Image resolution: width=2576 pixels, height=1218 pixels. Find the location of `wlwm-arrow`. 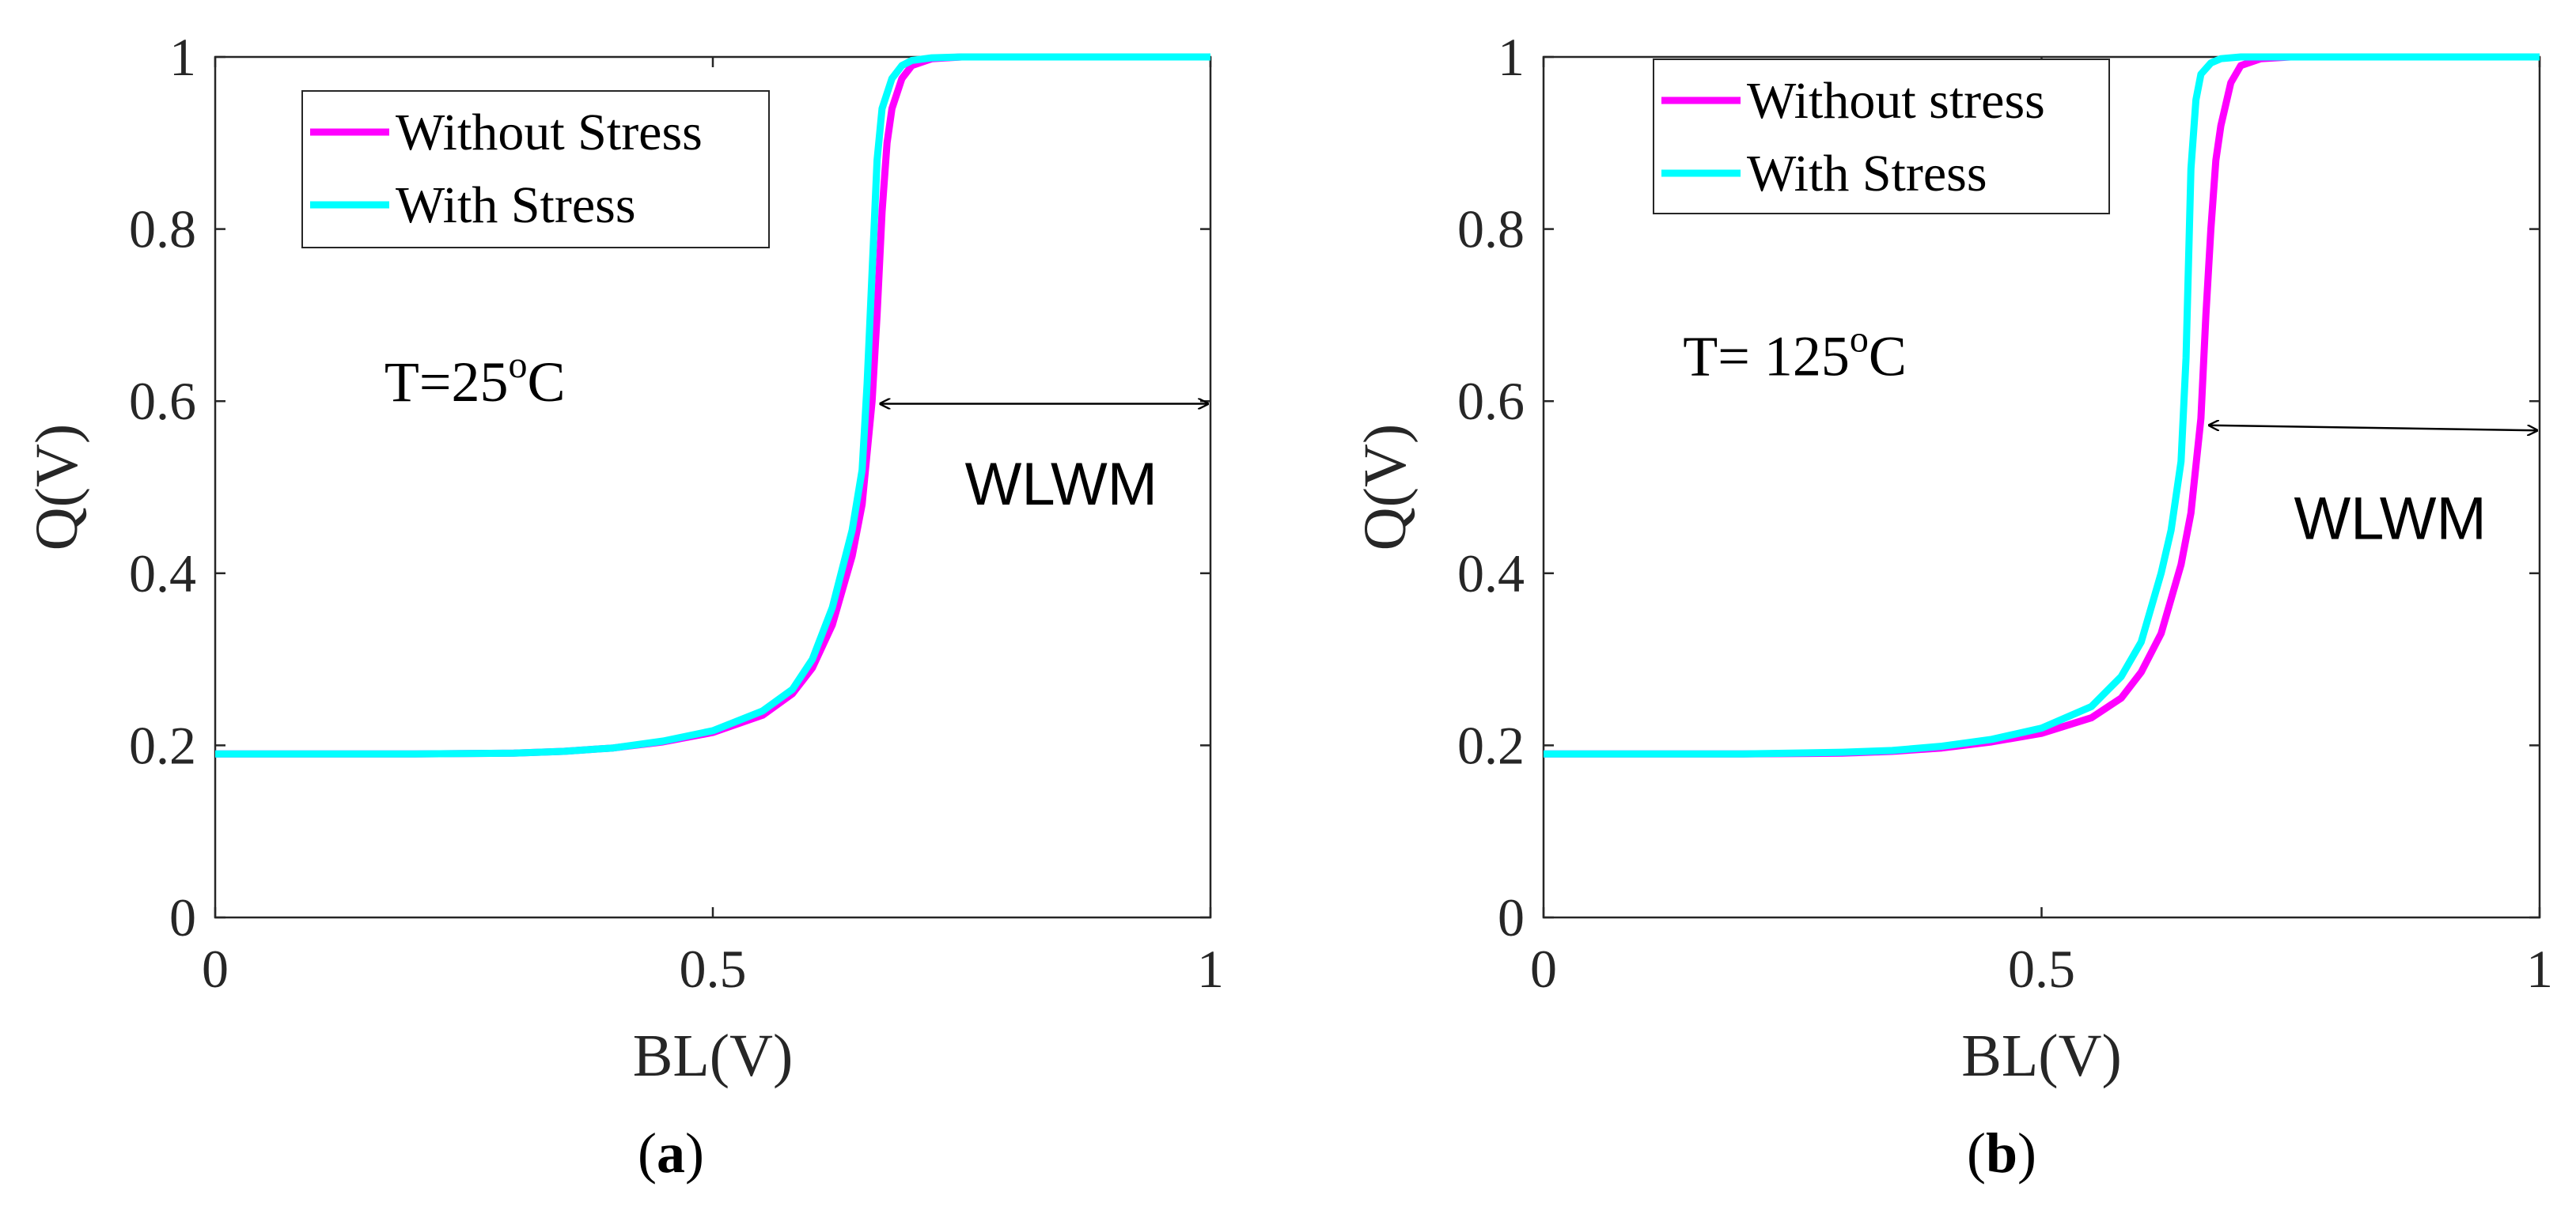

wlwm-arrow is located at coordinates (2373, 428).